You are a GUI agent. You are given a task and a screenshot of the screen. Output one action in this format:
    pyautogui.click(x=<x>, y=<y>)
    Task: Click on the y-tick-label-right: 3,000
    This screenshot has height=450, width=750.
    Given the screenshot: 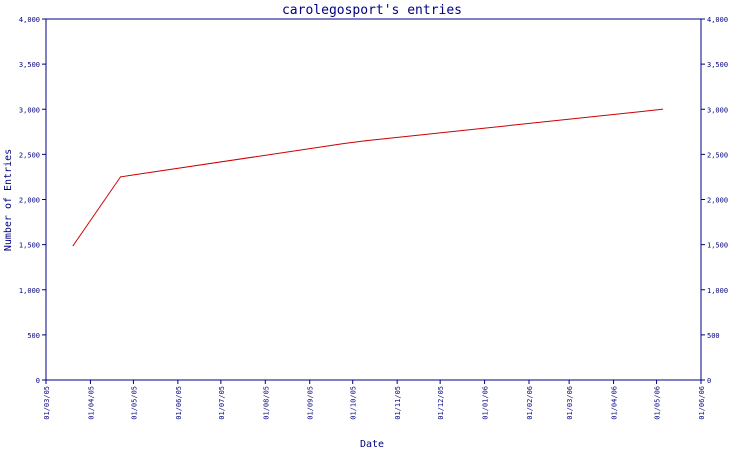 What is the action you would take?
    pyautogui.click(x=717, y=110)
    